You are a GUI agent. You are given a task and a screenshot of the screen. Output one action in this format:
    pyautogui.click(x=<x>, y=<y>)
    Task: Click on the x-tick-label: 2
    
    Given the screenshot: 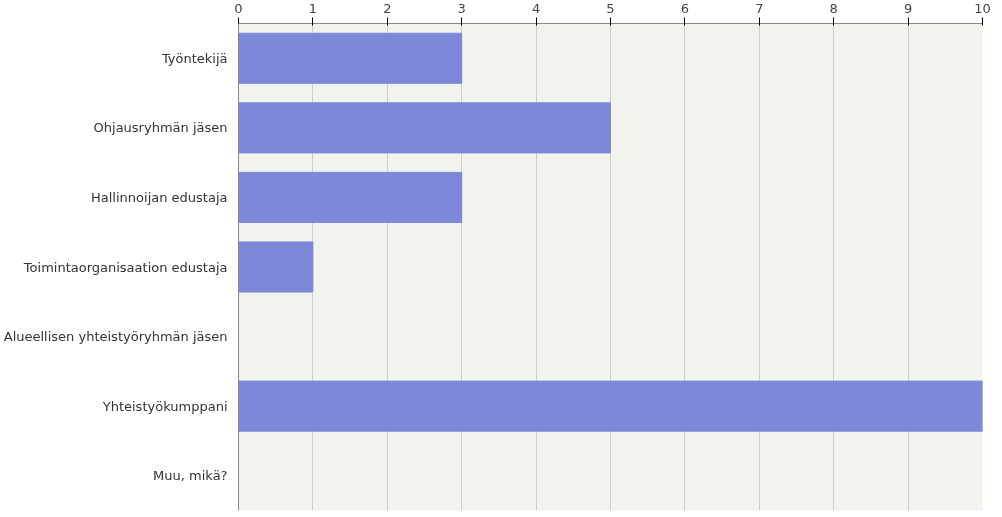 What is the action you would take?
    pyautogui.click(x=387, y=8)
    